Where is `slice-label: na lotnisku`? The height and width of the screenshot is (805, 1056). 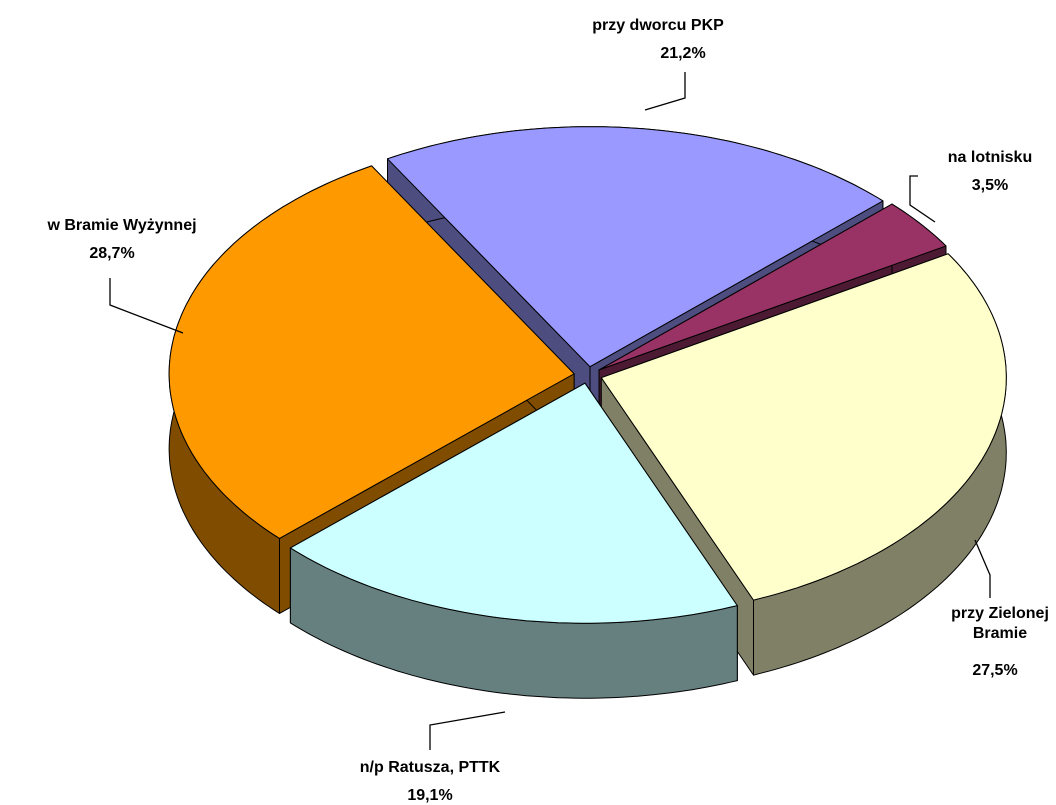
slice-label: na lotnisku is located at coordinates (990, 157).